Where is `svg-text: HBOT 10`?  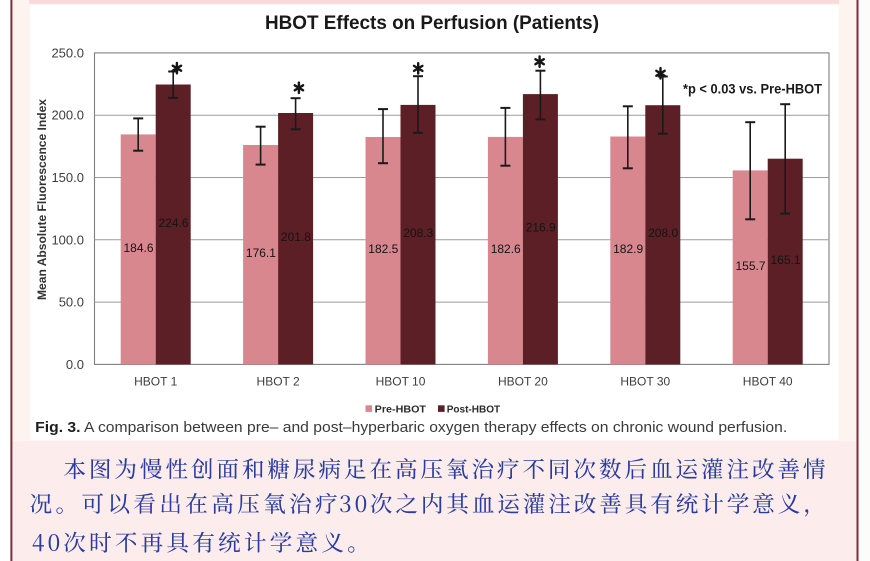 svg-text: HBOT 10 is located at coordinates (401, 382).